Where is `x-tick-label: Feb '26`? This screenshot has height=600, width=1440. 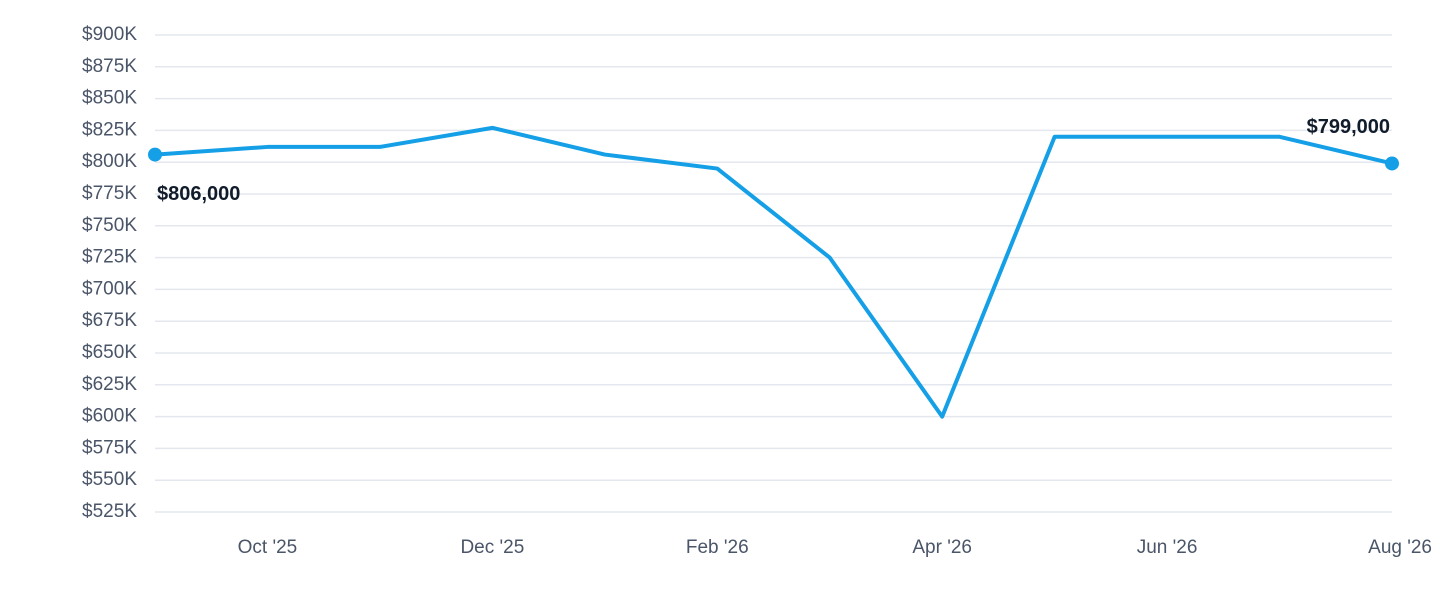 x-tick-label: Feb '26 is located at coordinates (717, 547).